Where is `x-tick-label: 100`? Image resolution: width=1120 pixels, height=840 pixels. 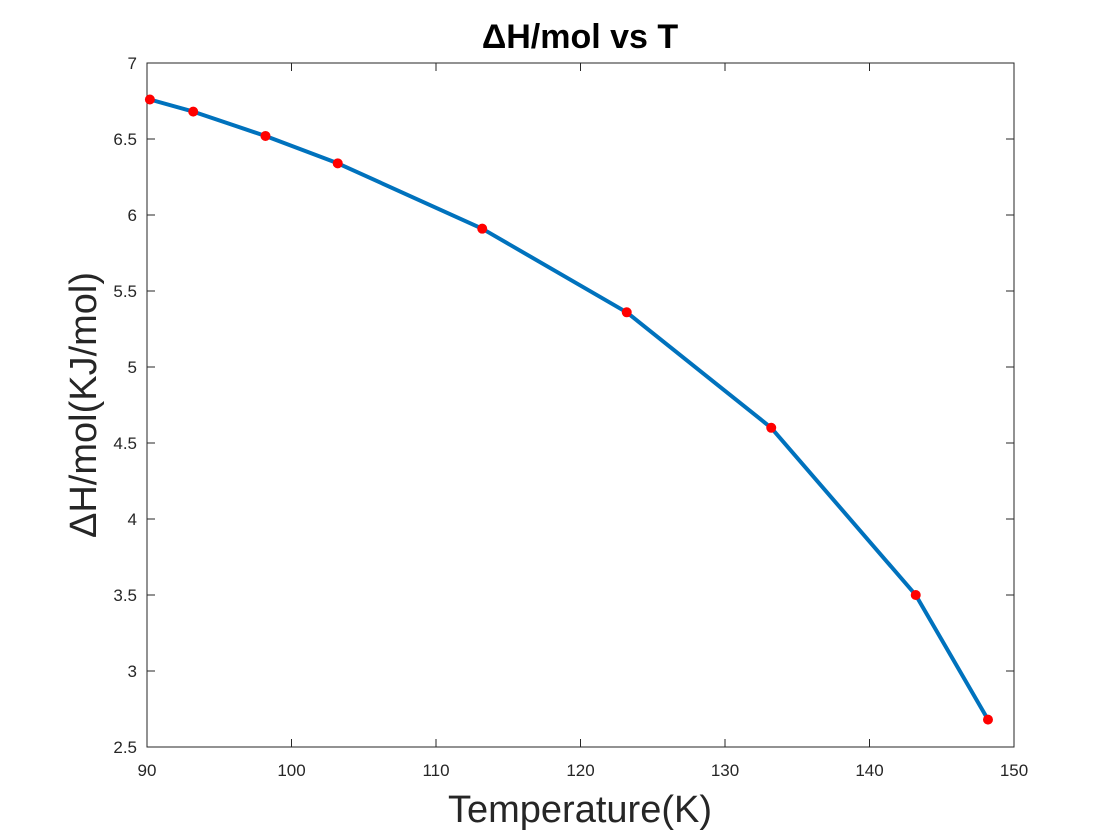
x-tick-label: 100 is located at coordinates (291, 770).